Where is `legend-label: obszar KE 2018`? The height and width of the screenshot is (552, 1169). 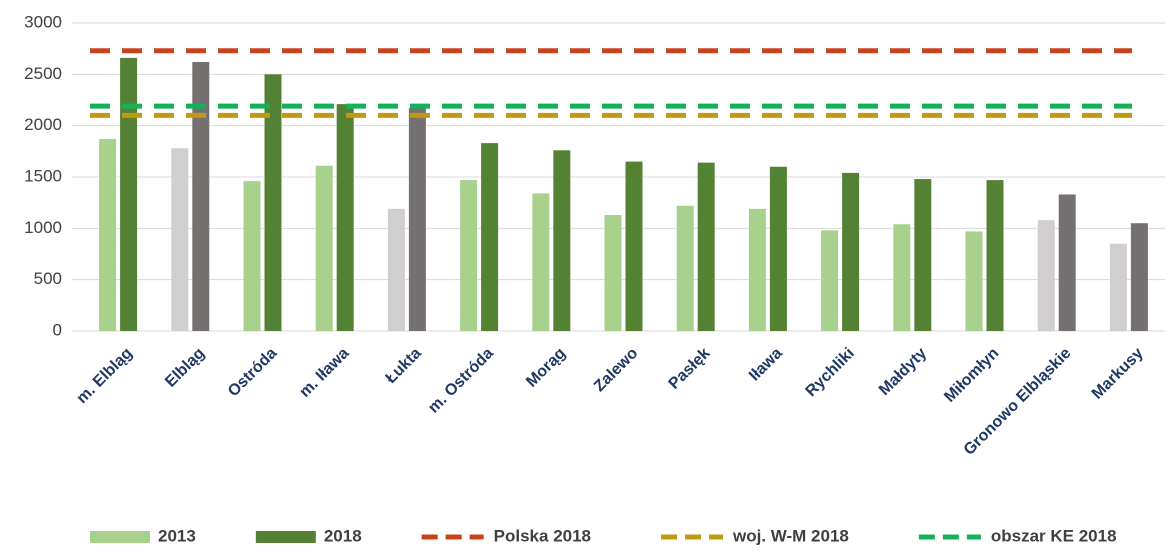
legend-label: obszar KE 2018 is located at coordinates (1054, 535).